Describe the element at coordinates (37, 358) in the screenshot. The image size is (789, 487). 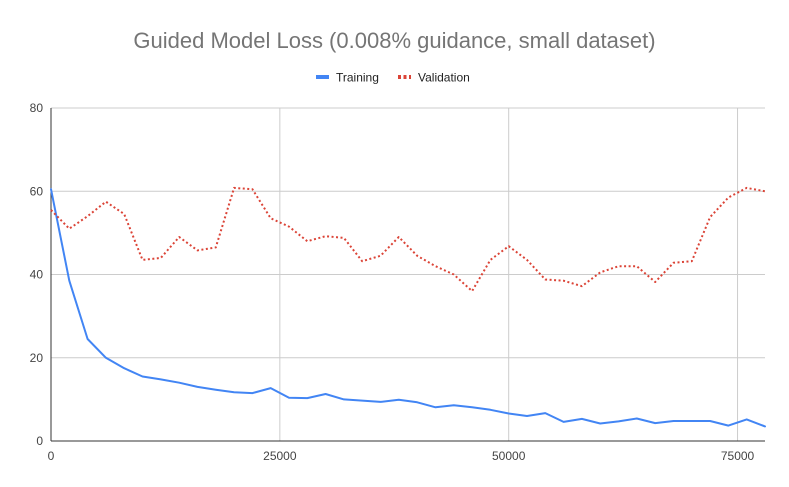
I see `y-tick-label: 20` at that location.